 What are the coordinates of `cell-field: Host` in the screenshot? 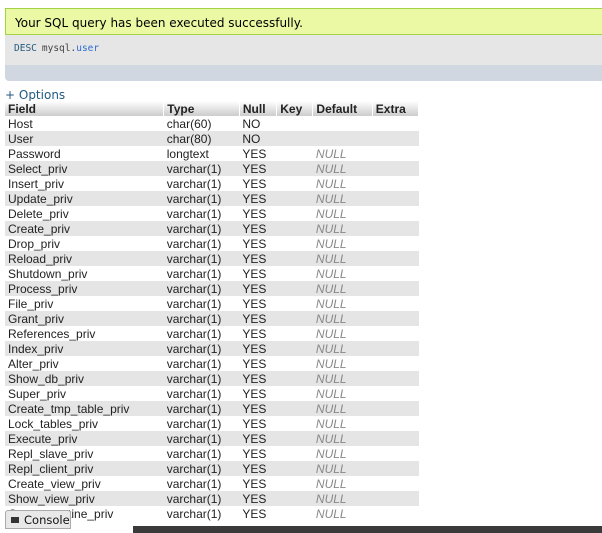 It's located at (20, 123).